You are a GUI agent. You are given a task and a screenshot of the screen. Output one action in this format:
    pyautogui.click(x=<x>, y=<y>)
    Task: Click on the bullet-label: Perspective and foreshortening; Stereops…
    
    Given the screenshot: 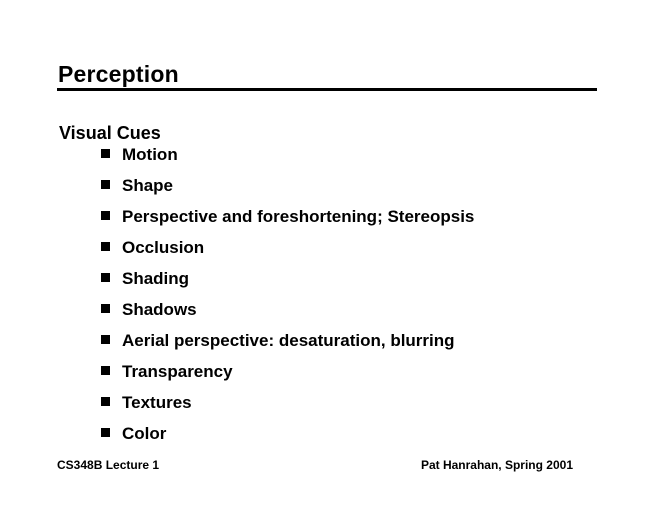 What is the action you would take?
    pyautogui.click(x=298, y=216)
    